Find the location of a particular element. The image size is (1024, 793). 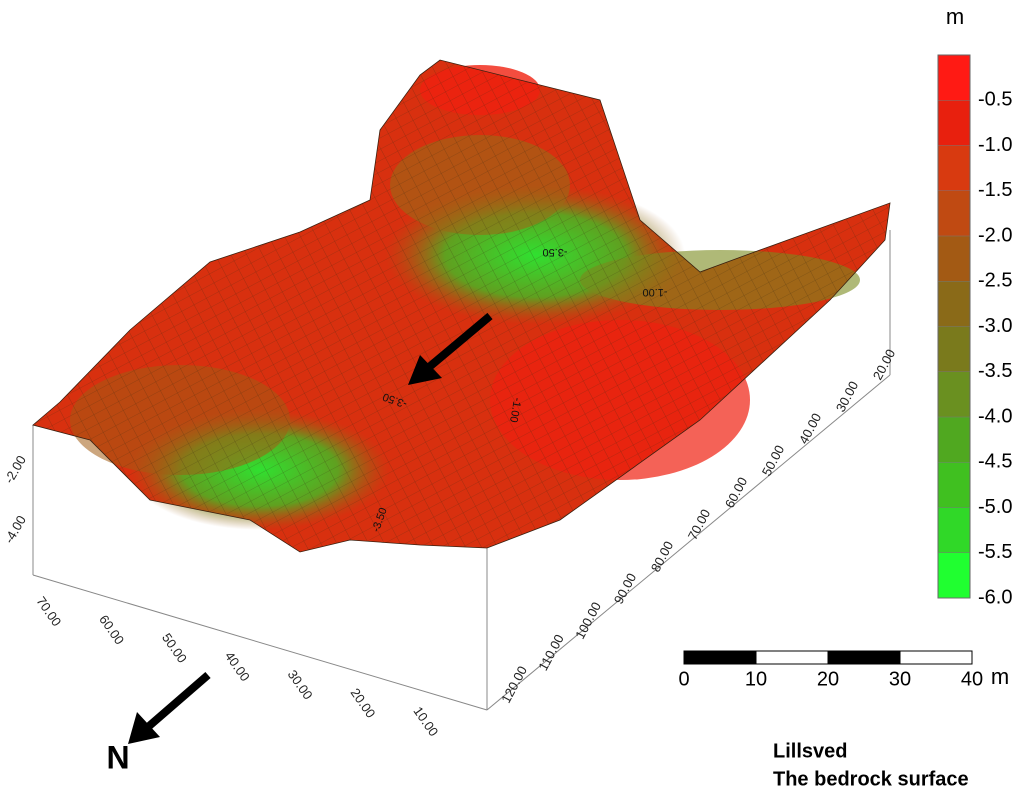

x-axis-label: 10.00 is located at coordinates (425, 721).